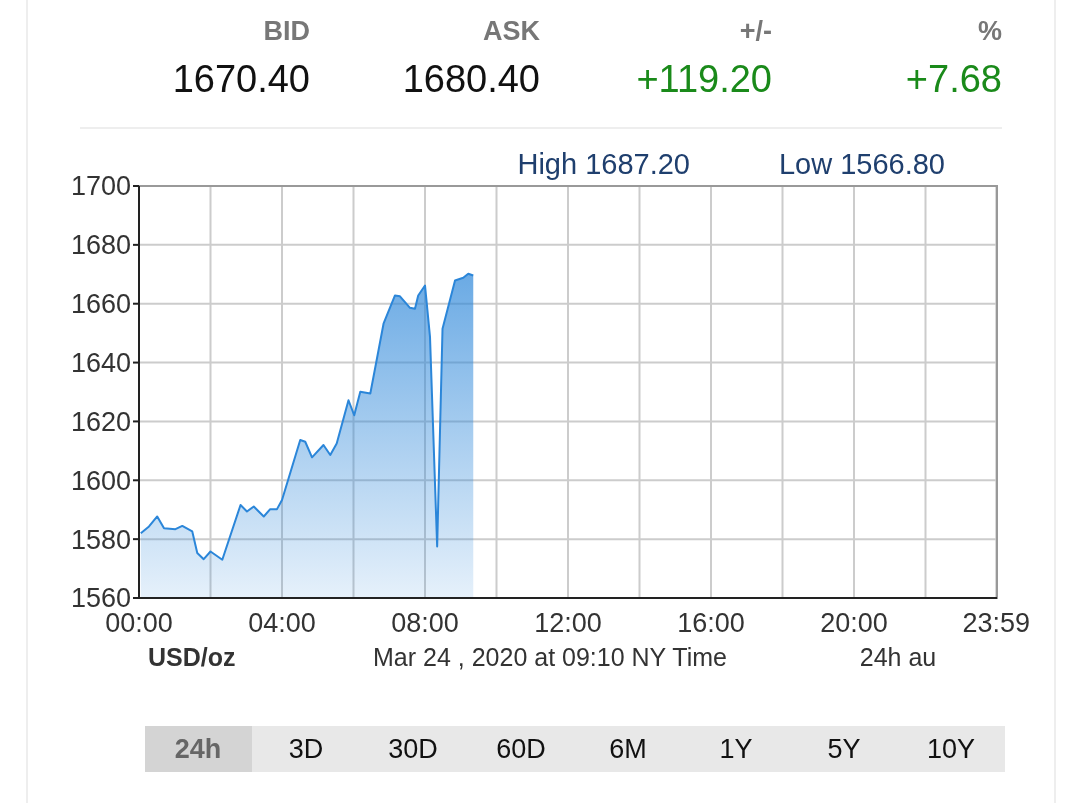 Image resolution: width=1080 pixels, height=803 pixels. I want to click on text: 6M, so click(628, 749).